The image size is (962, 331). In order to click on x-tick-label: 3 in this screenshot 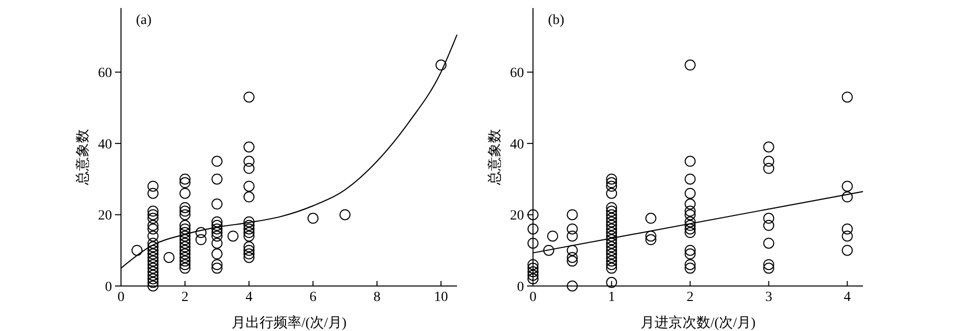, I will do `click(768, 297)`.